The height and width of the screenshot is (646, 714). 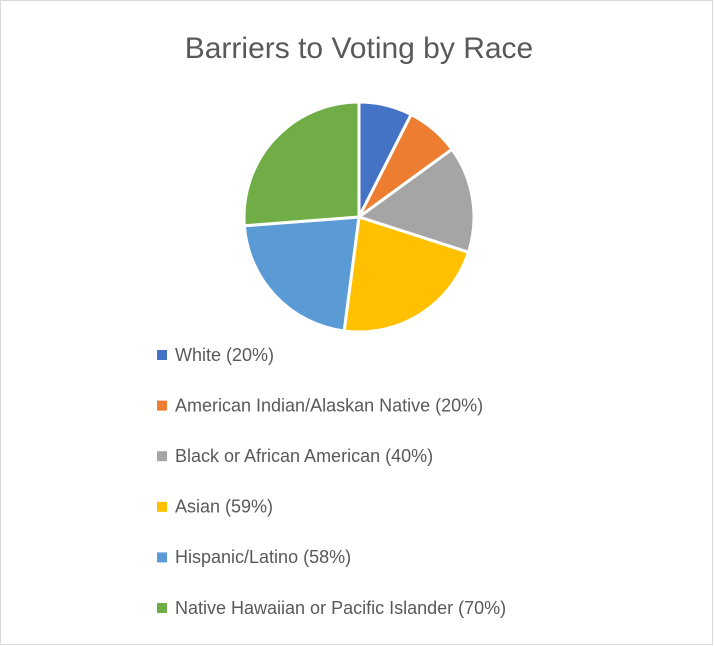 I want to click on legend-label: White (20%), so click(x=224, y=355).